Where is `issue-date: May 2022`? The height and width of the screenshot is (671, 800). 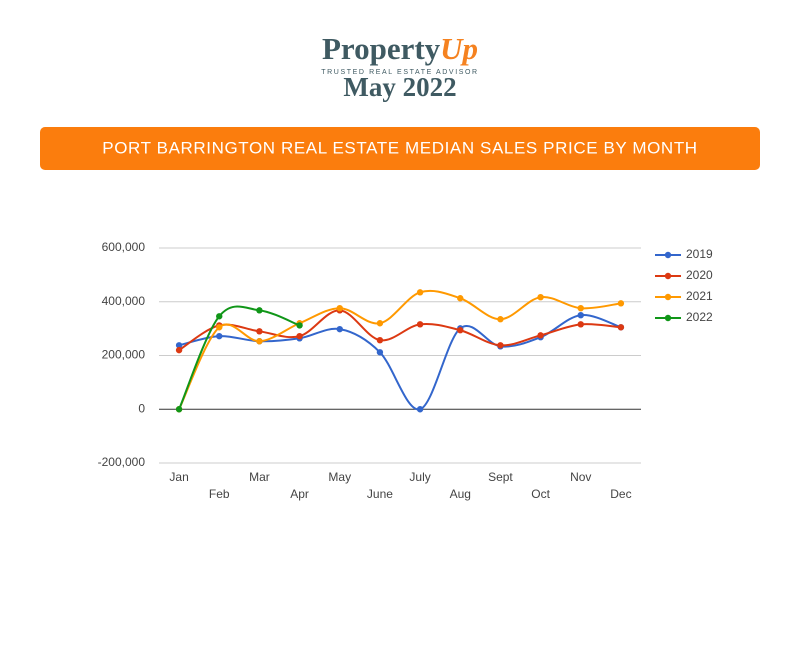 issue-date: May 2022 is located at coordinates (399, 87).